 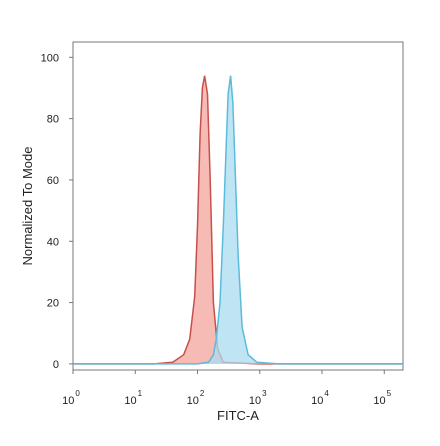 I want to click on y-tick-label: 80, so click(x=53, y=120).